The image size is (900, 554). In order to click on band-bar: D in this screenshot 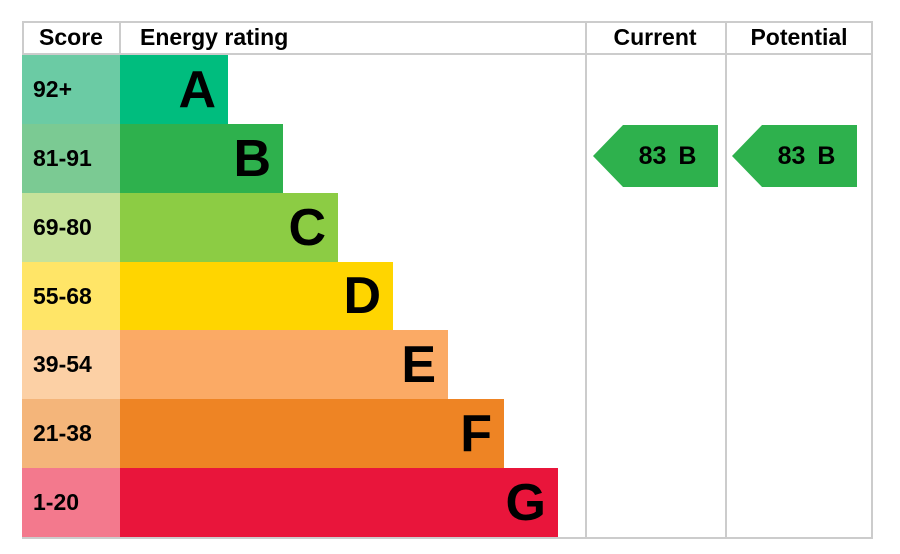, I will do `click(256, 296)`.